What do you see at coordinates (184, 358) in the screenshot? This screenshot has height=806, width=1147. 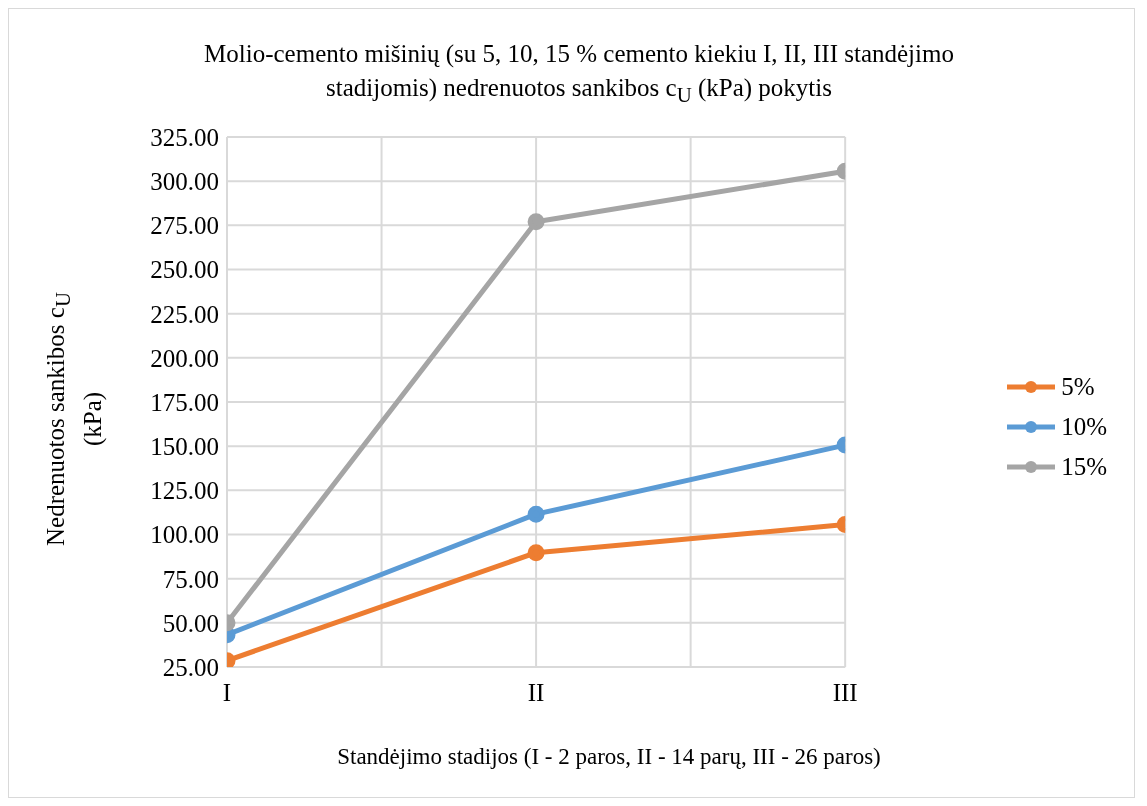 I see `y-tick-label: 200.00` at bounding box center [184, 358].